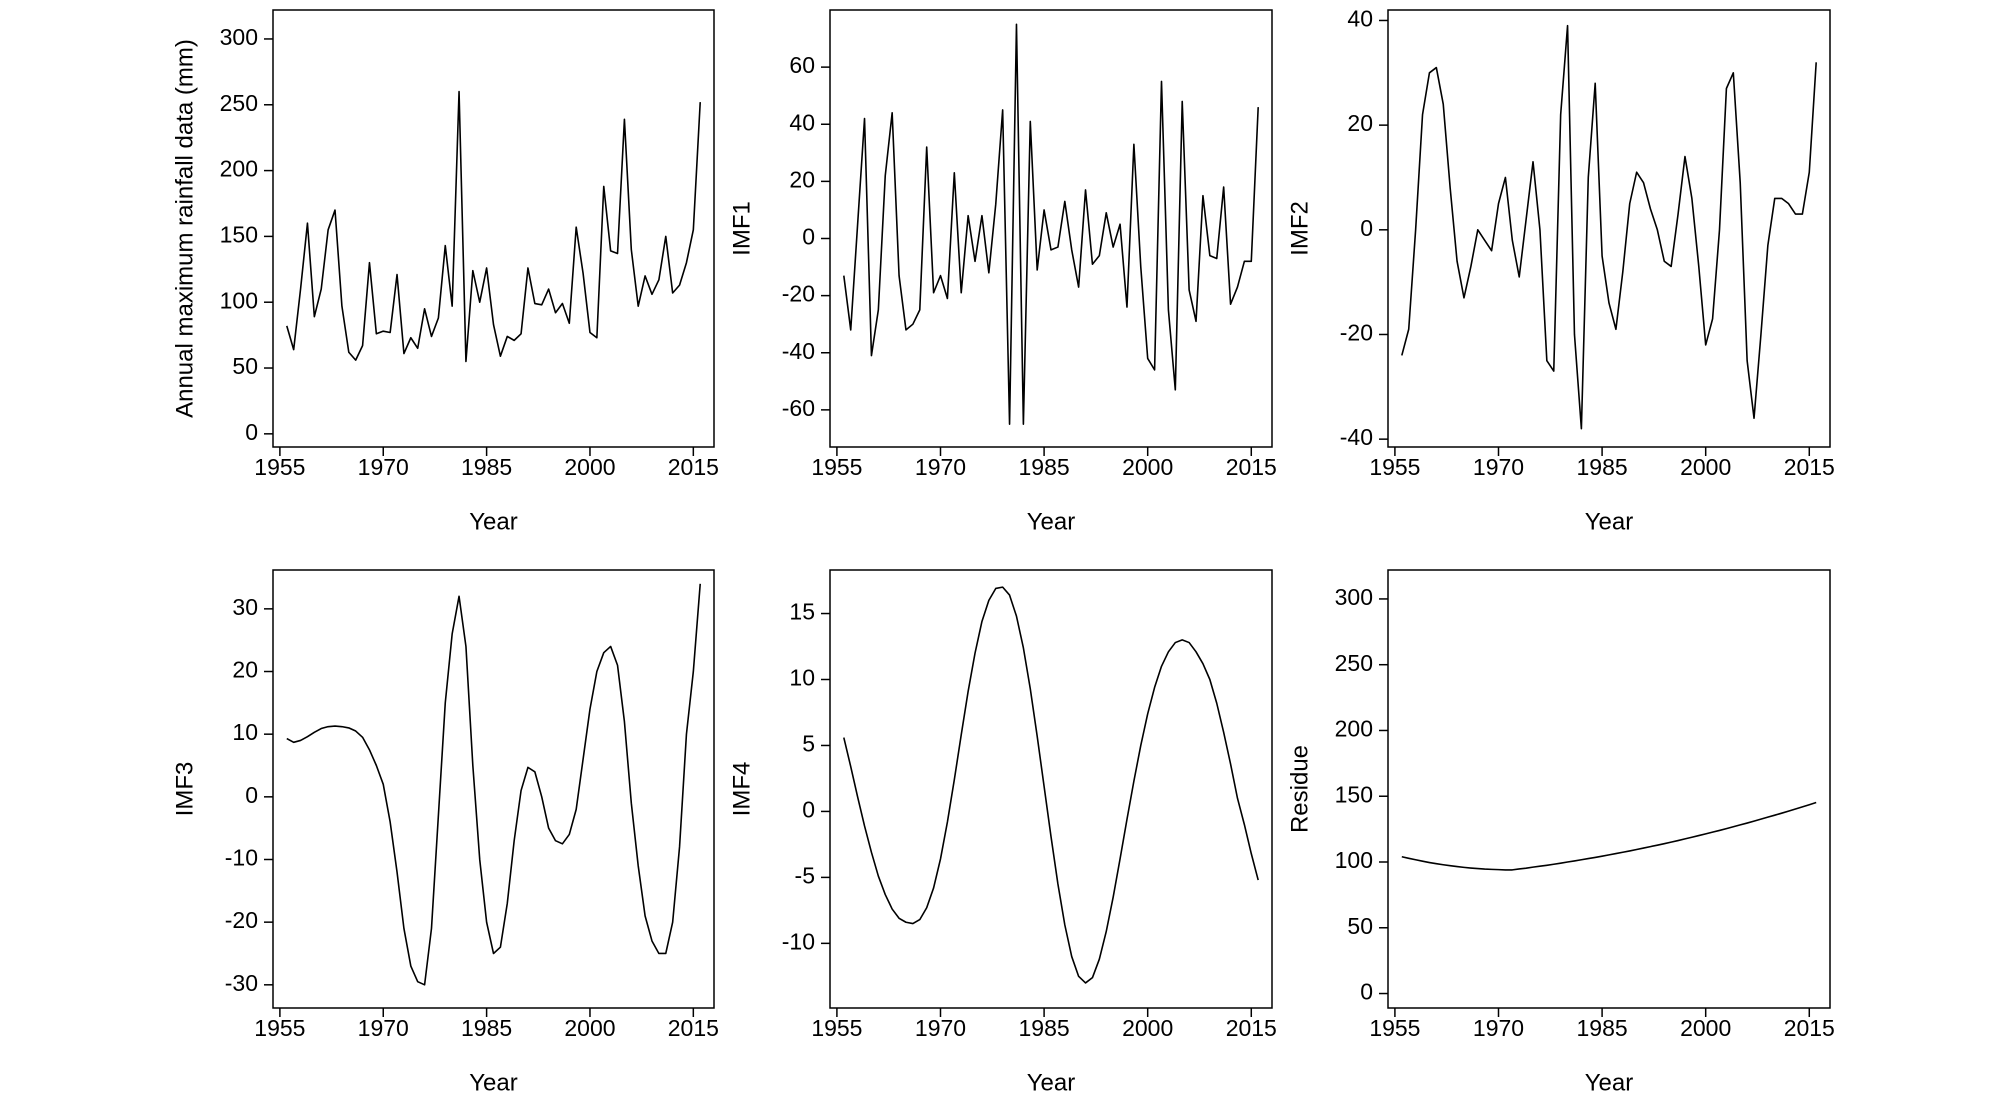 The image size is (2008, 1102). I want to click on y-axis-title: IMF1, so click(741, 228).